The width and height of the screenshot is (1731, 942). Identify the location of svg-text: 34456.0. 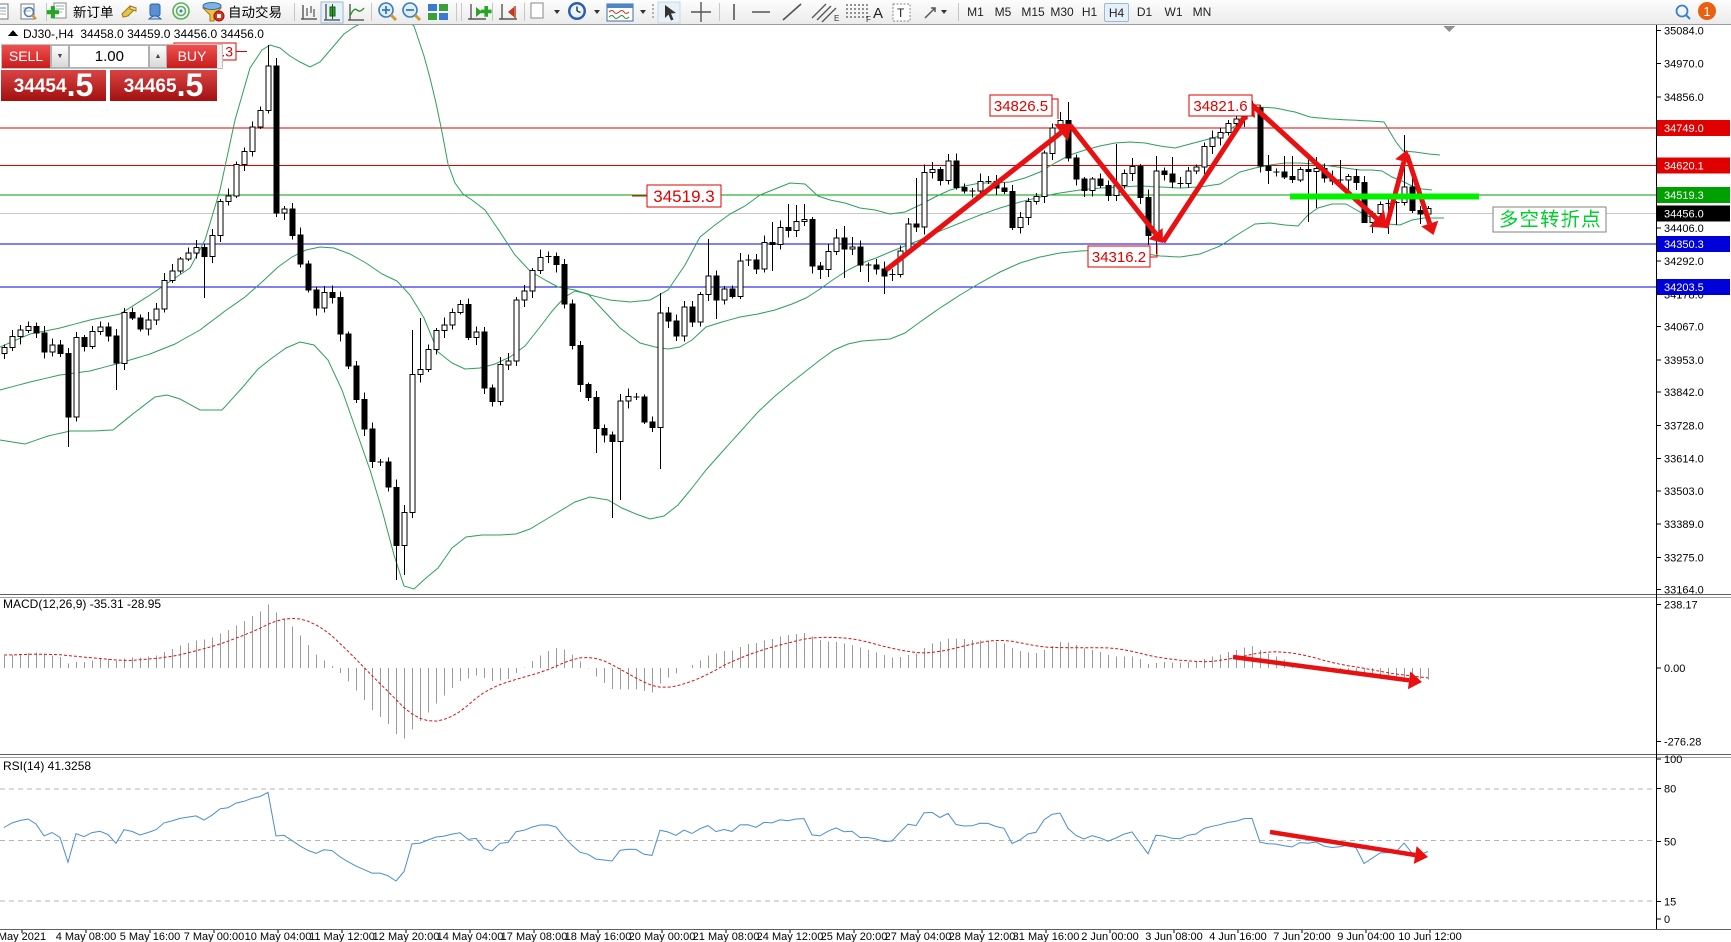
(1684, 214).